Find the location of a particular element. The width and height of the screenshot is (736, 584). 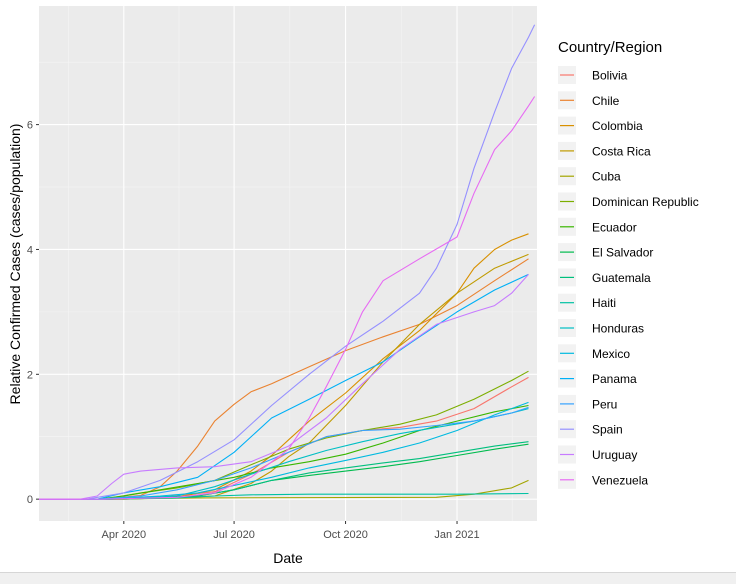

legend-label-spain: Spain is located at coordinates (607, 430).